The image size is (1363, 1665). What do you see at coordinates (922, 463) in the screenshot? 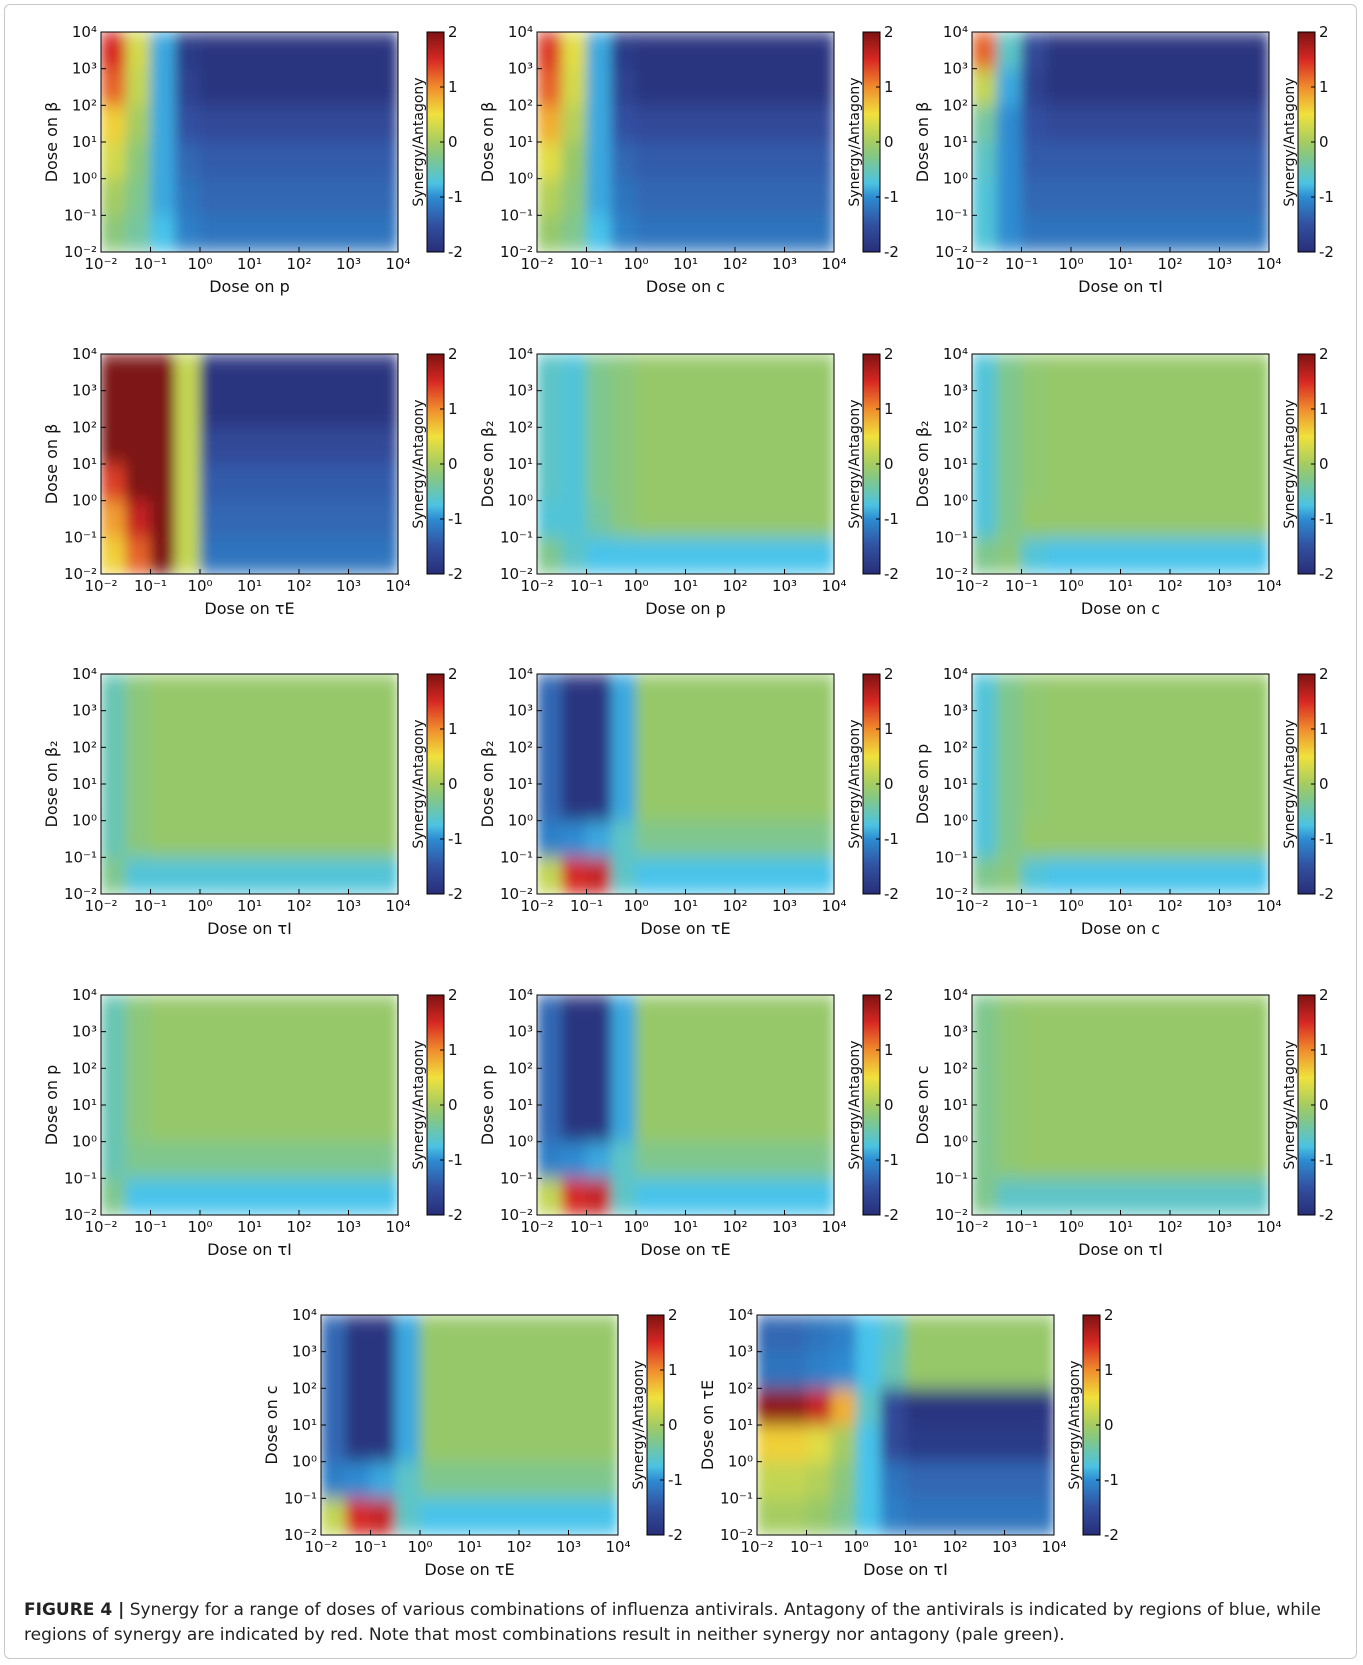
I see `y-axis-label: Dose on β₂` at bounding box center [922, 463].